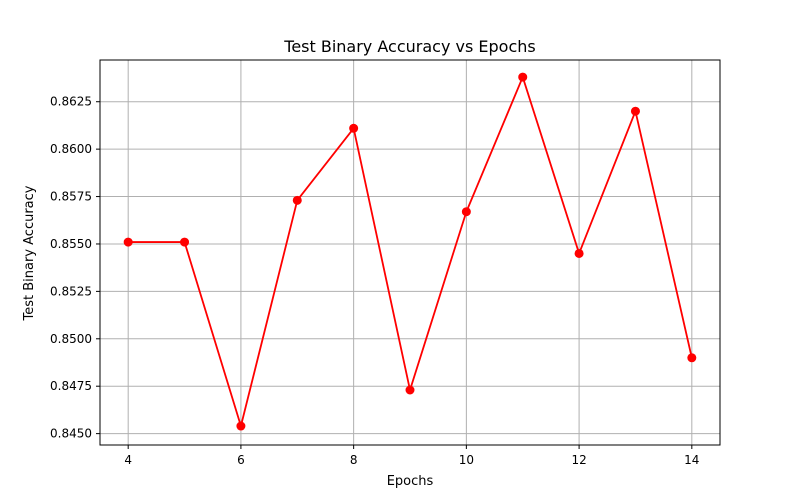  What do you see at coordinates (691, 460) in the screenshot?
I see `x-tick-label: 14` at bounding box center [691, 460].